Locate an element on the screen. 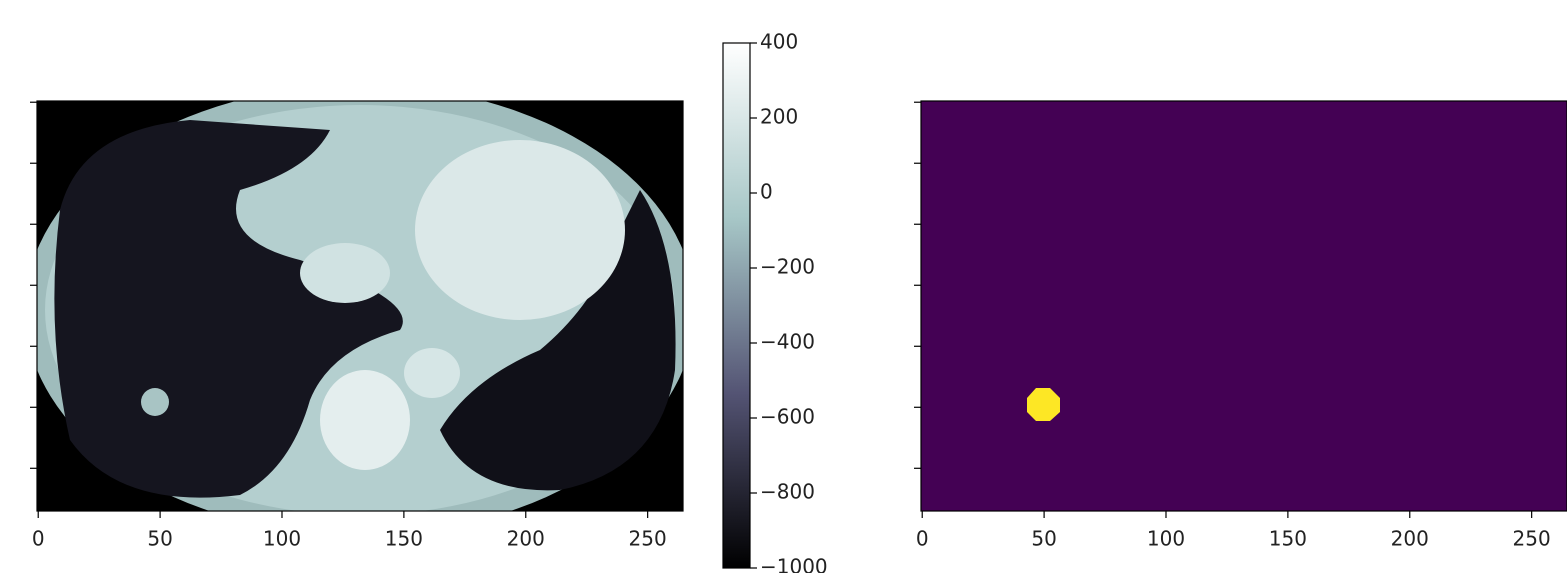 The image size is (1567, 573). mask-region is located at coordinates (1043, 404).